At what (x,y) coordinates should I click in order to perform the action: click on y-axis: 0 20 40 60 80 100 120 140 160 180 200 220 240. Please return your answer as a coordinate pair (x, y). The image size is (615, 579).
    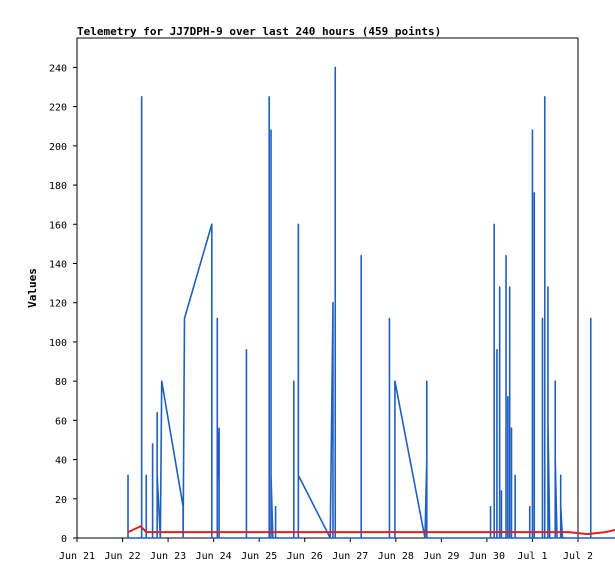
    Looking at the image, I should click on (63, 304).